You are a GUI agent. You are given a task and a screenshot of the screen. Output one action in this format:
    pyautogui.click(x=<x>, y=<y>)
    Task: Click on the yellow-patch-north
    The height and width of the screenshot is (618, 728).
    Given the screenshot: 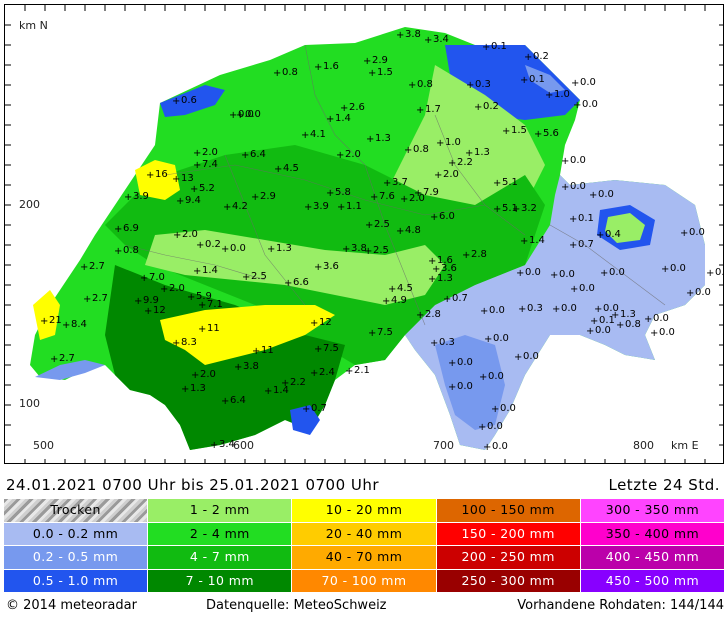 What is the action you would take?
    pyautogui.click(x=157, y=180)
    